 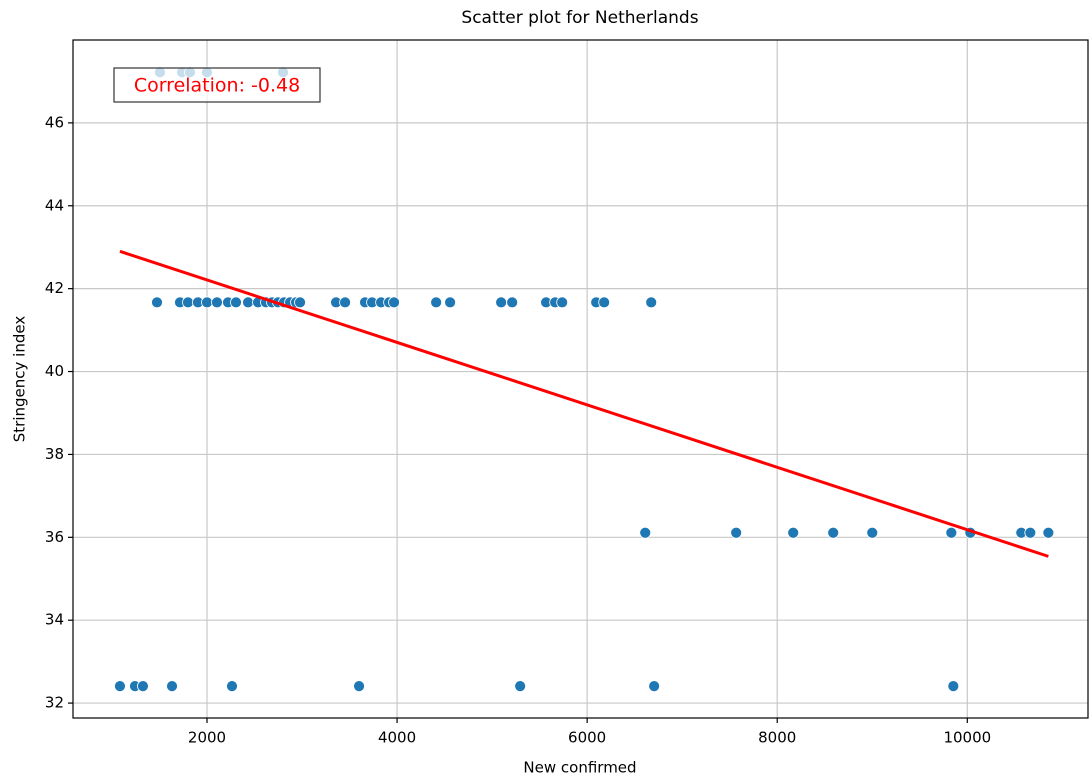 What do you see at coordinates (579, 18) in the screenshot?
I see `chart-title: Scatter plot for Netherlands` at bounding box center [579, 18].